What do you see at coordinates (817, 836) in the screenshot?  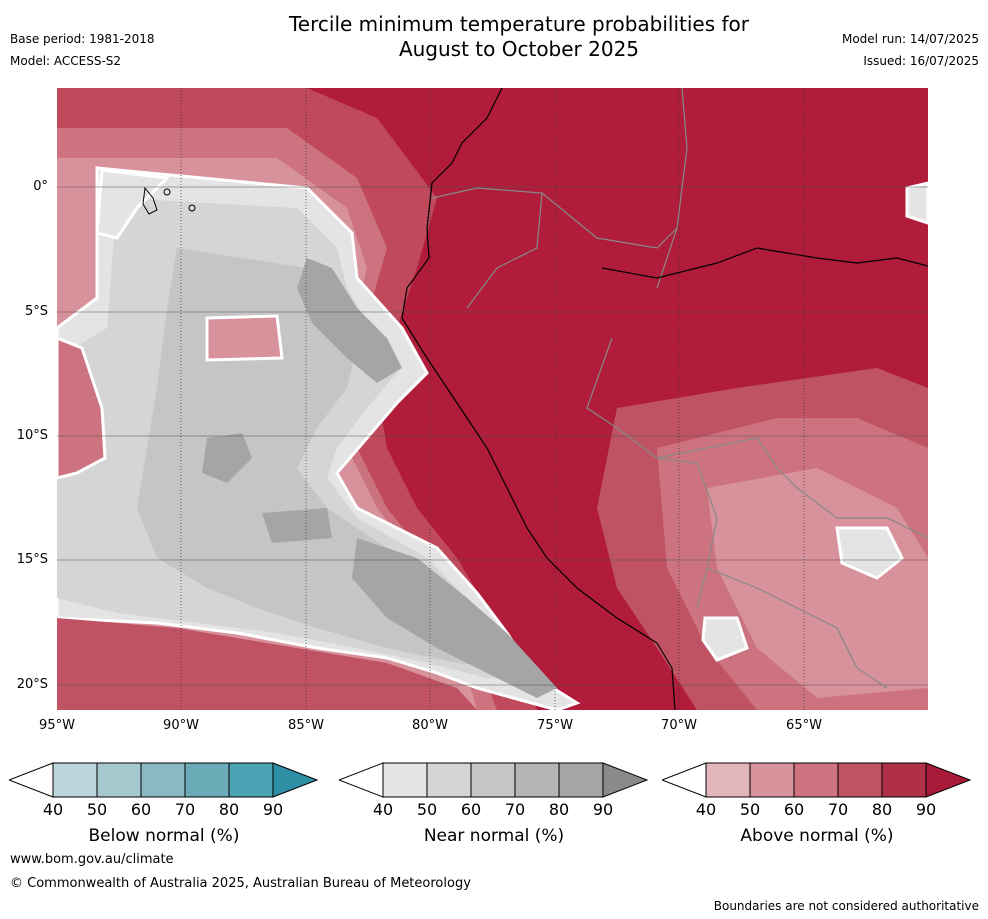 I see `above-normal-label: Above normal (%)` at bounding box center [817, 836].